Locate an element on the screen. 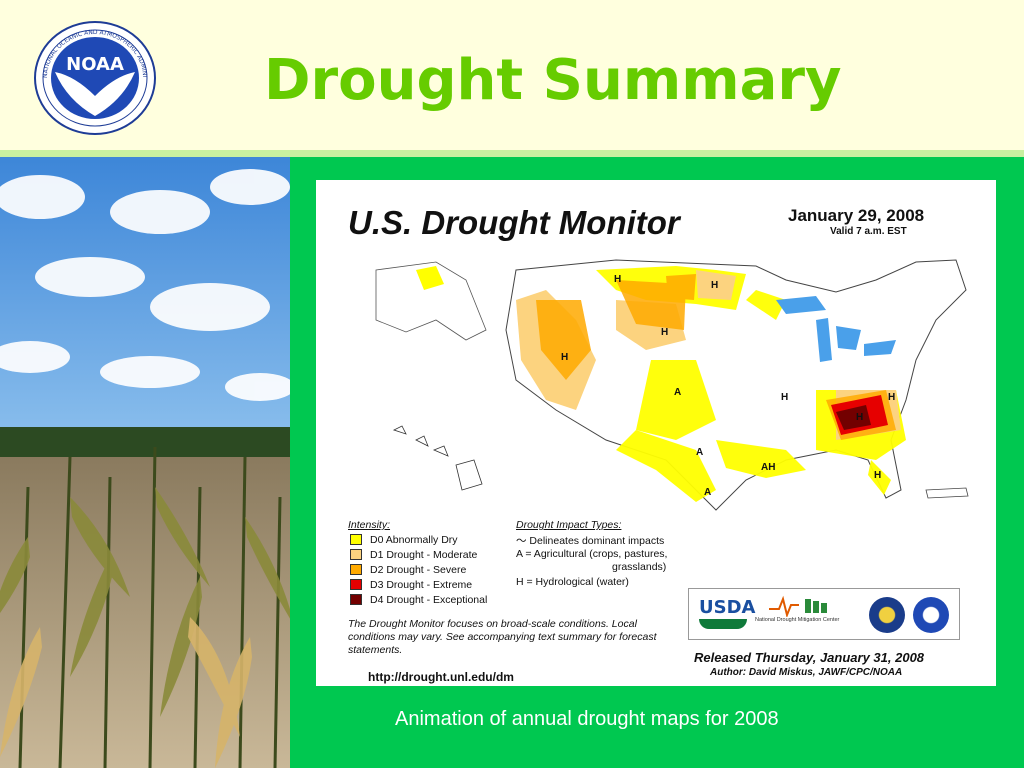 The height and width of the screenshot is (768, 1024). impact-heading: Drought Impact Types: is located at coordinates (569, 525).